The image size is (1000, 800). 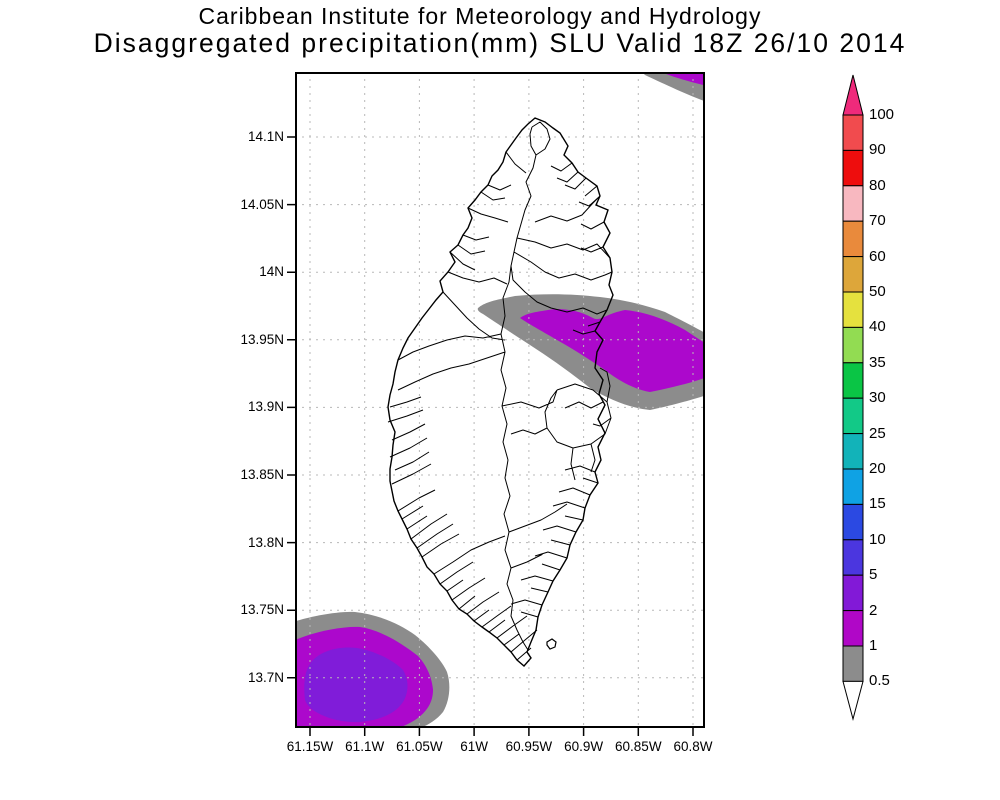 What do you see at coordinates (265, 677) in the screenshot?
I see `lat-label: 13.7N` at bounding box center [265, 677].